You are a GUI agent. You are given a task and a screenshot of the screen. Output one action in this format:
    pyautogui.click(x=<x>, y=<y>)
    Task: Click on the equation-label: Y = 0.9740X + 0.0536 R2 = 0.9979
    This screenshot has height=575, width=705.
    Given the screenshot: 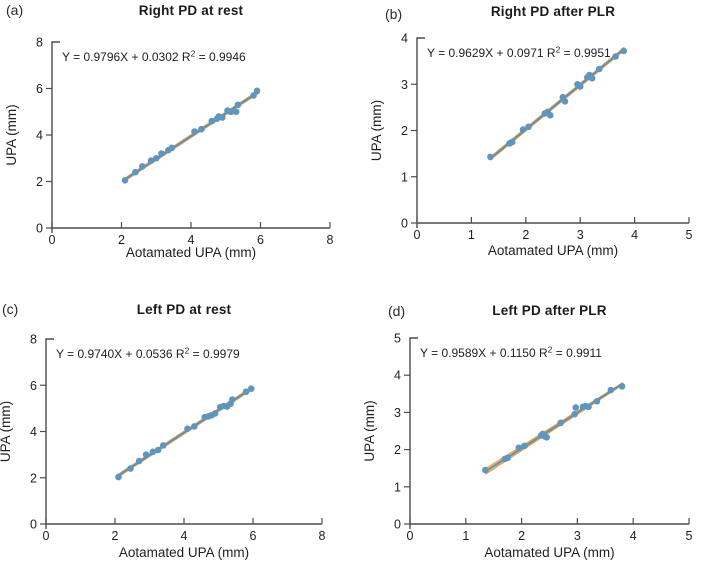 What is the action you would take?
    pyautogui.click(x=148, y=354)
    